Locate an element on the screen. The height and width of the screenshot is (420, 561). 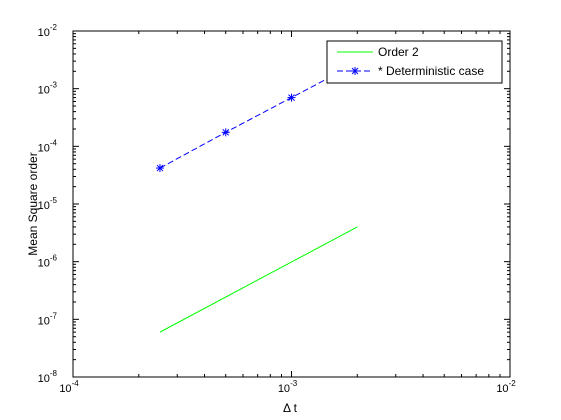
y-tick-label: 10⁻⁸ is located at coordinates (48, 377).